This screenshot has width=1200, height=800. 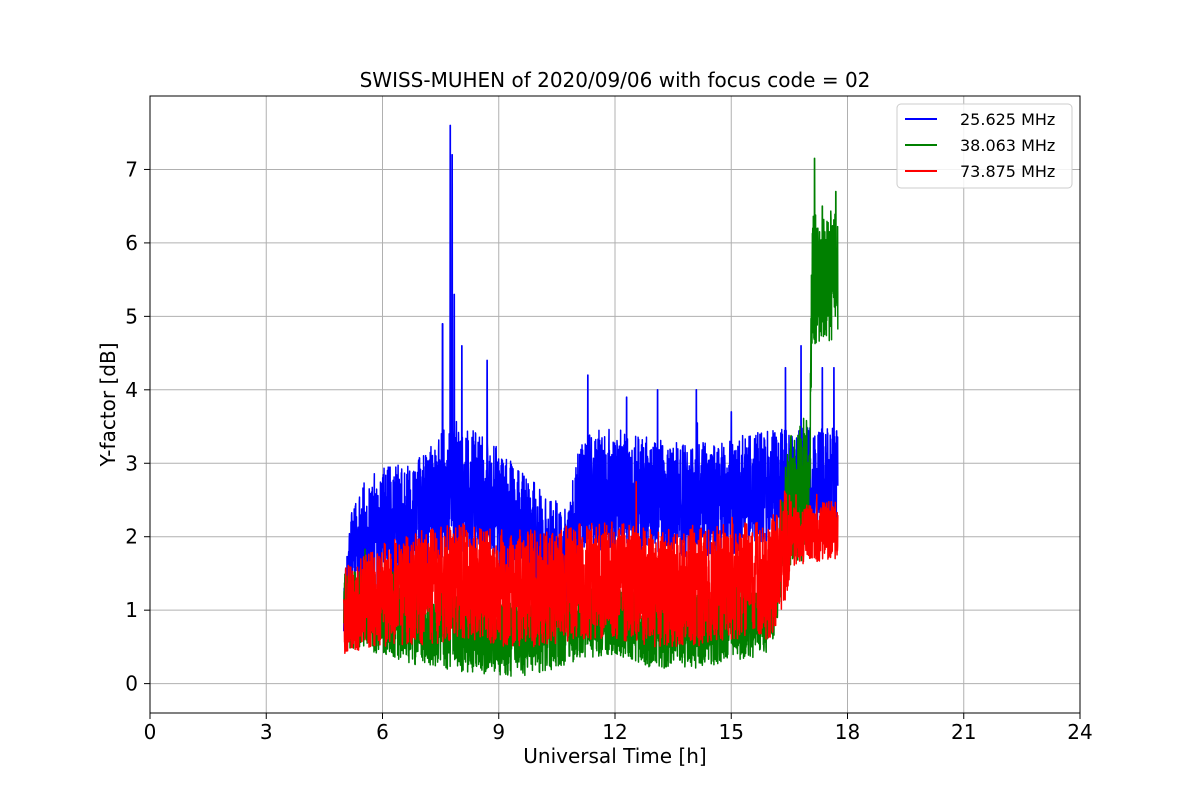 What do you see at coordinates (1007, 171) in the screenshot?
I see `legend-label: 73.875 MHz` at bounding box center [1007, 171].